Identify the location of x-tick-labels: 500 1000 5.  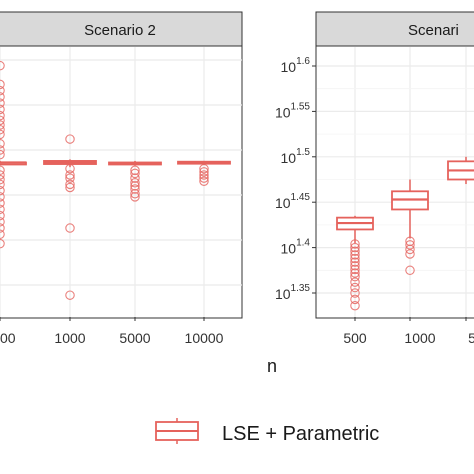
(408, 331).